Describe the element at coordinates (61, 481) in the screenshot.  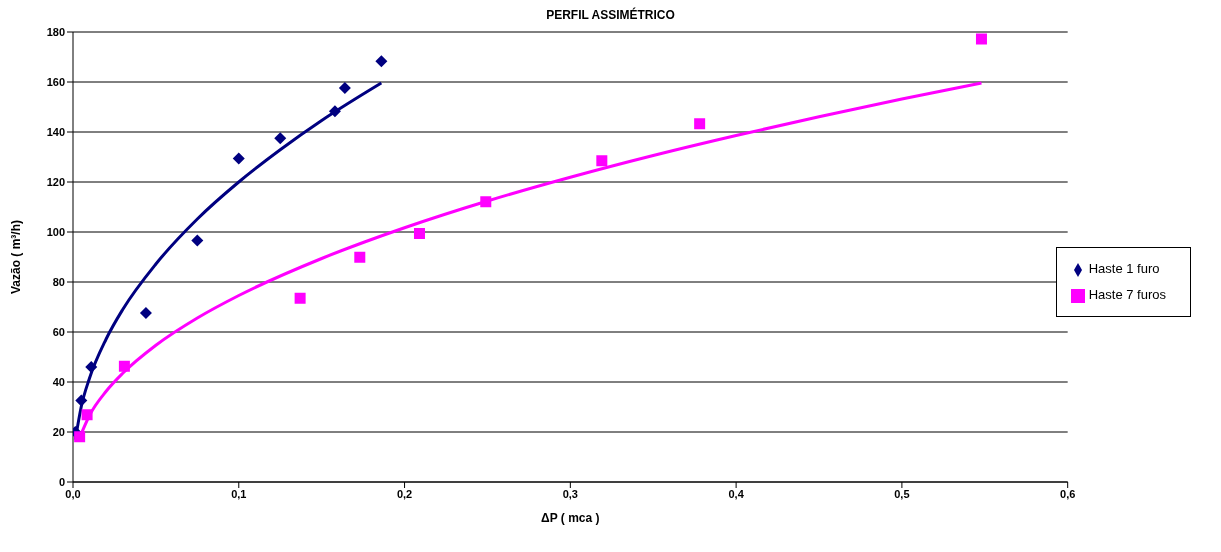
I see `y-tick-label: 0` at that location.